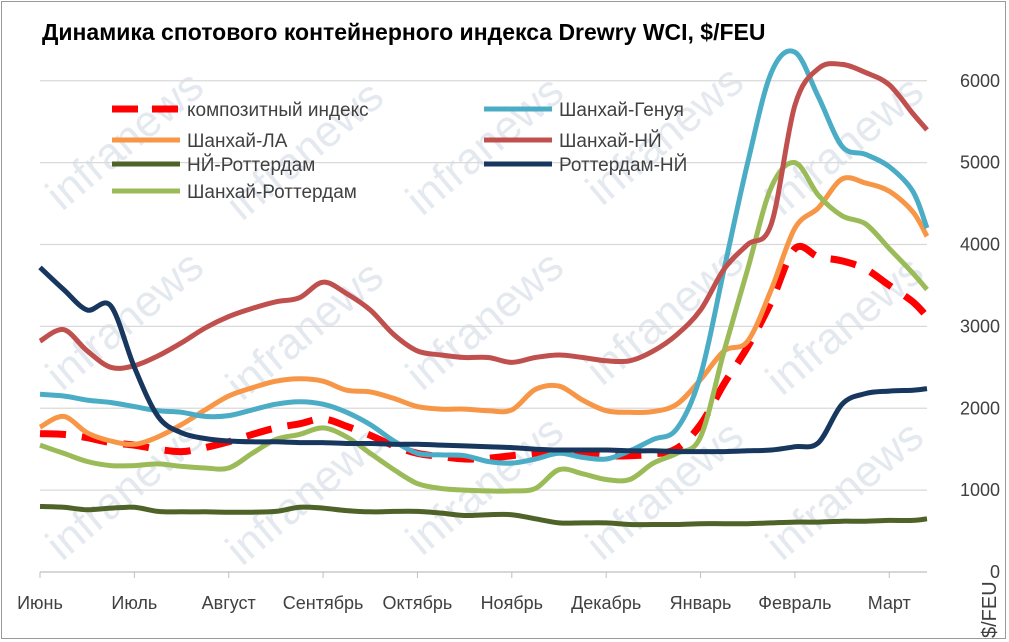  I want to click on legend-label: Шанхай-ЛА, so click(237, 141).